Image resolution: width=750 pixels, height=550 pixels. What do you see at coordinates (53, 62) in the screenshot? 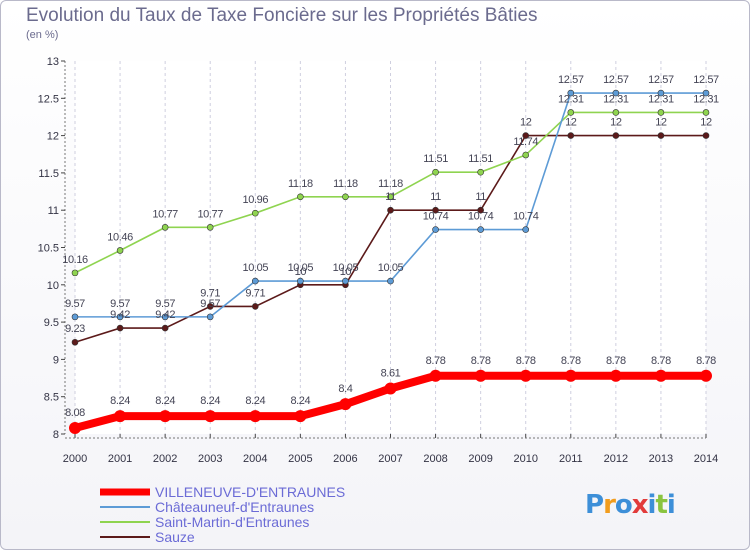
I see `y-tick-label: 13` at bounding box center [53, 62].